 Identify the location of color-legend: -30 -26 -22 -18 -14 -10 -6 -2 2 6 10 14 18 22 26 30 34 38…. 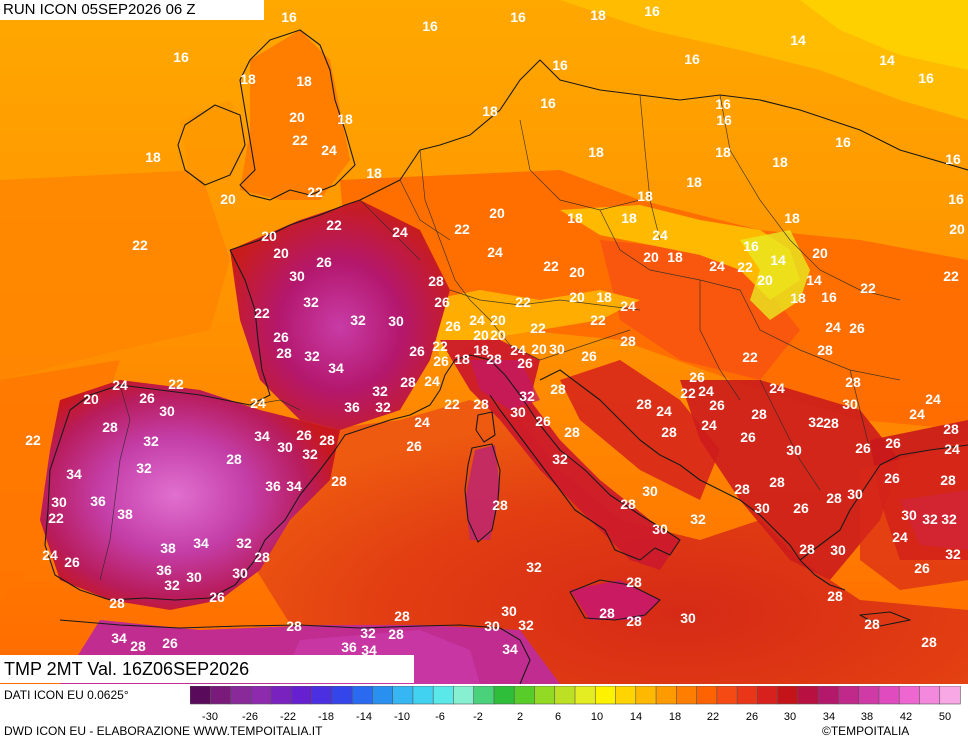
(575, 704).